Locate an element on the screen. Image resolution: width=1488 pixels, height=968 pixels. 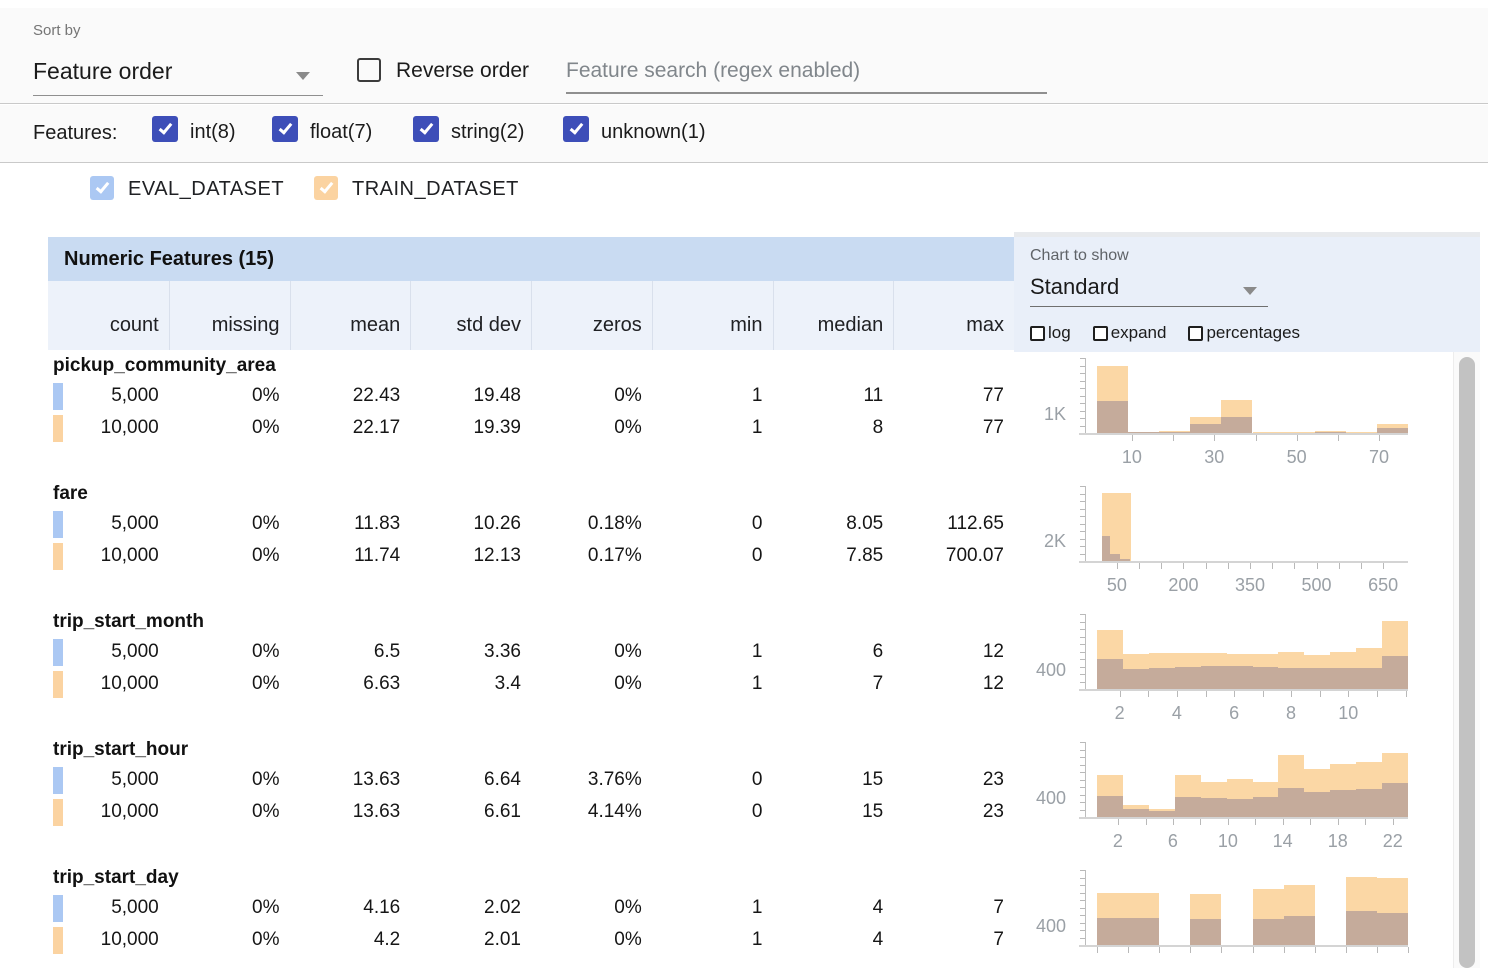
cell-count: 5,000 is located at coordinates (135, 907).